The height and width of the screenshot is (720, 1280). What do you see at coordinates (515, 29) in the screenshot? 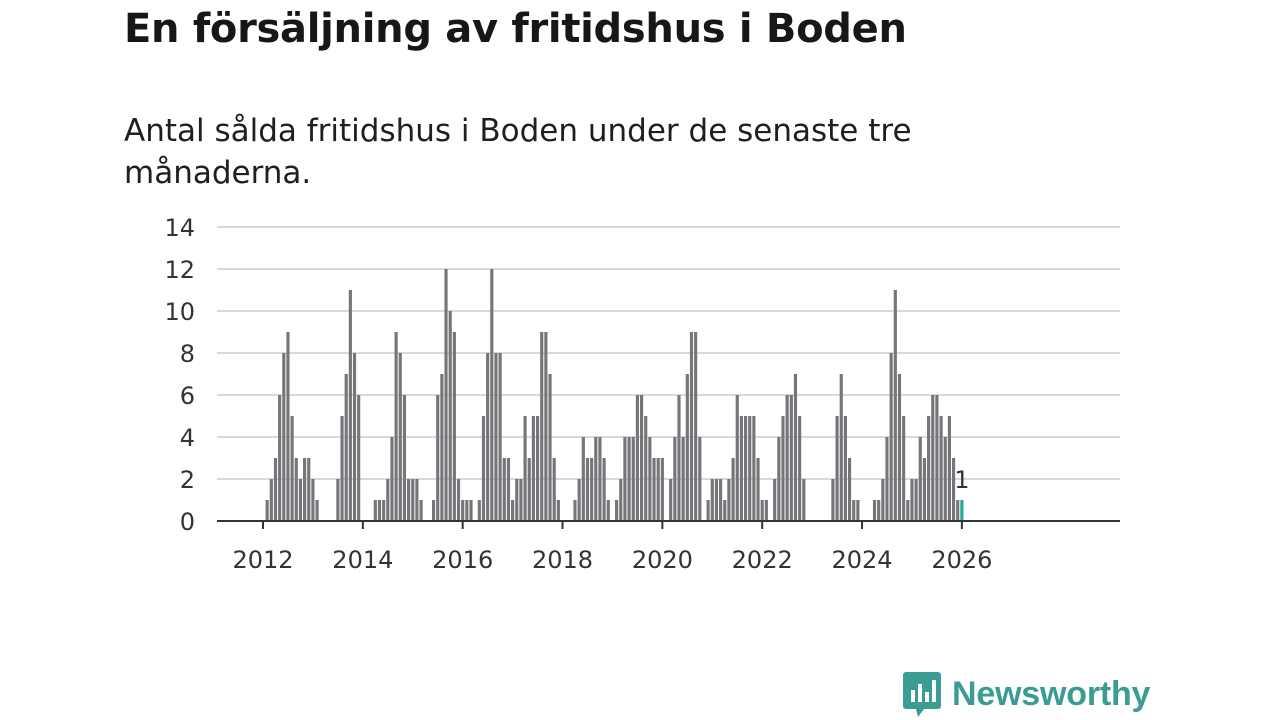
I see `chart-title: En försäljning av fritidshus i Boden` at bounding box center [515, 29].